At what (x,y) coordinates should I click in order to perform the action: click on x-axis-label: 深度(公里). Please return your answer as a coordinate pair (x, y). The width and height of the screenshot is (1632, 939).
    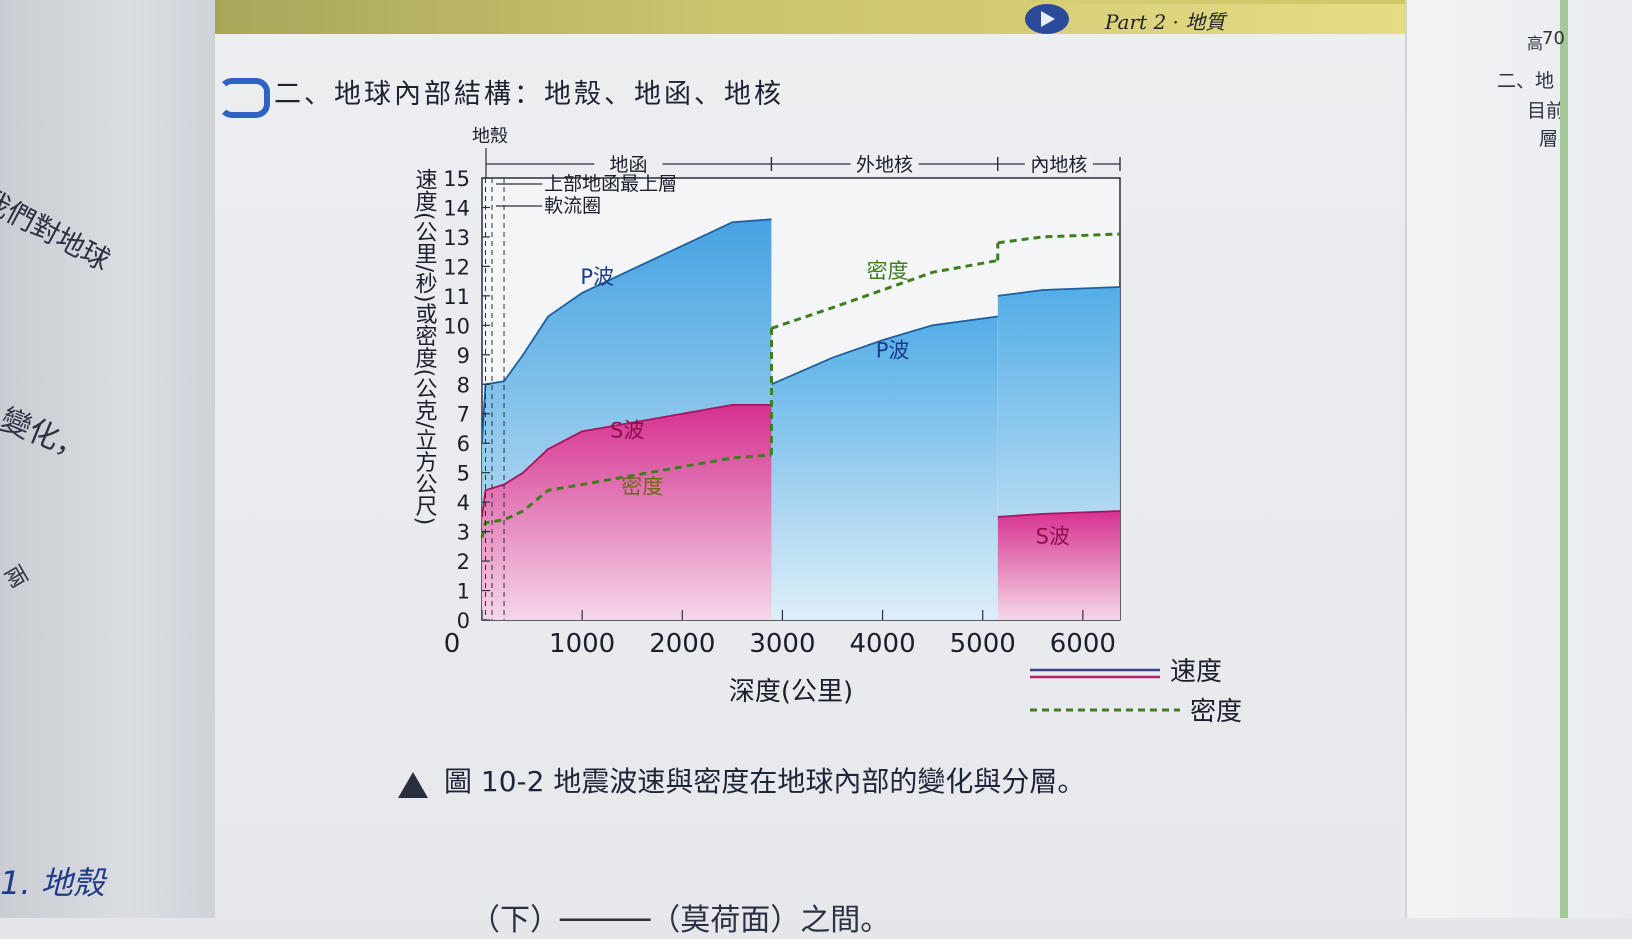
    Looking at the image, I should click on (791, 692).